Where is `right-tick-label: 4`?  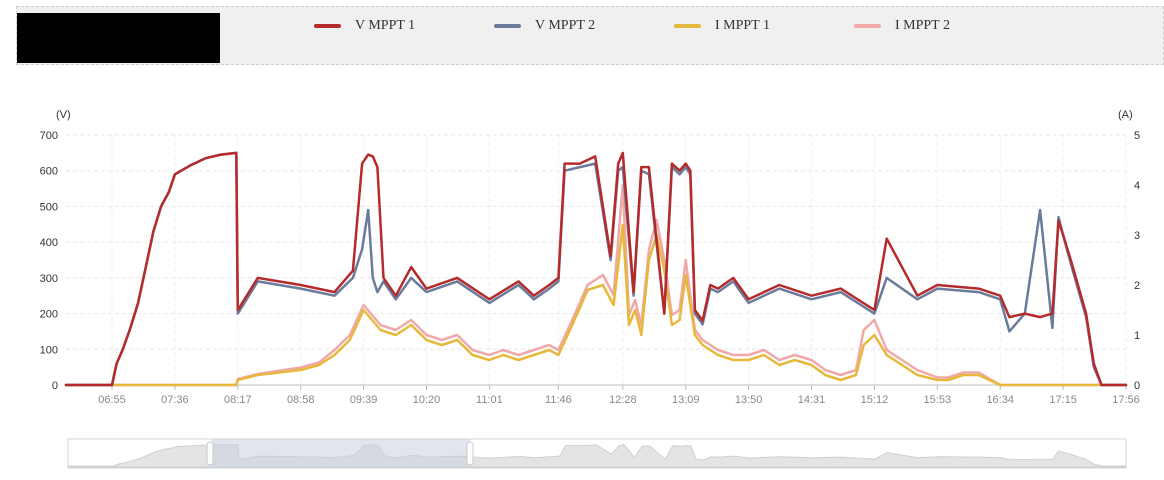 right-tick-label: 4 is located at coordinates (1137, 186).